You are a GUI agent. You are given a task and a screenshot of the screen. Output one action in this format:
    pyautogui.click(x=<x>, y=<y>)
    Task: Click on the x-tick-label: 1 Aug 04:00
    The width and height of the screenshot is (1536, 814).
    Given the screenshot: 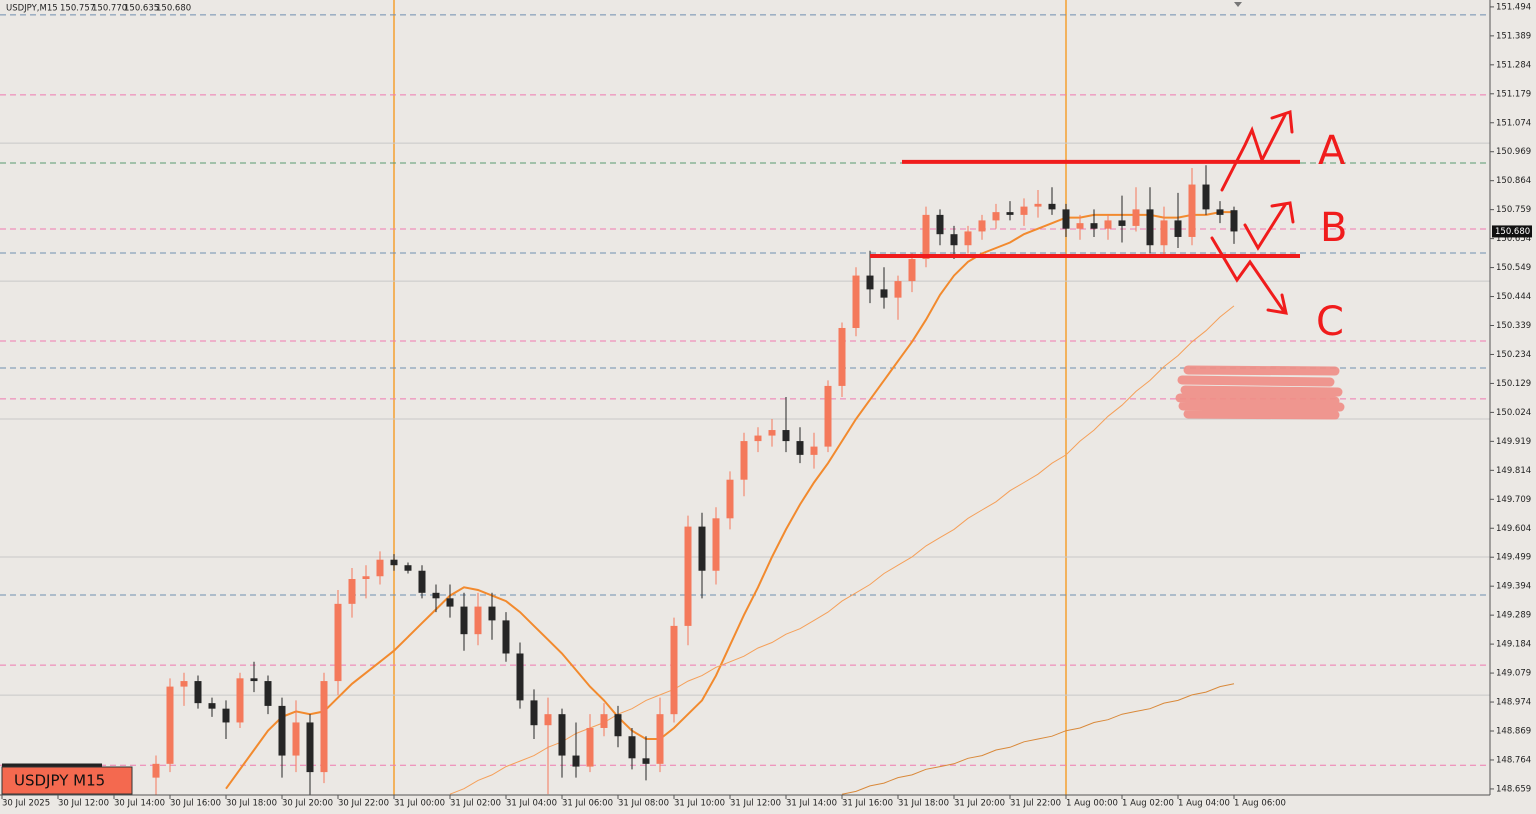 What is the action you would take?
    pyautogui.click(x=1204, y=804)
    